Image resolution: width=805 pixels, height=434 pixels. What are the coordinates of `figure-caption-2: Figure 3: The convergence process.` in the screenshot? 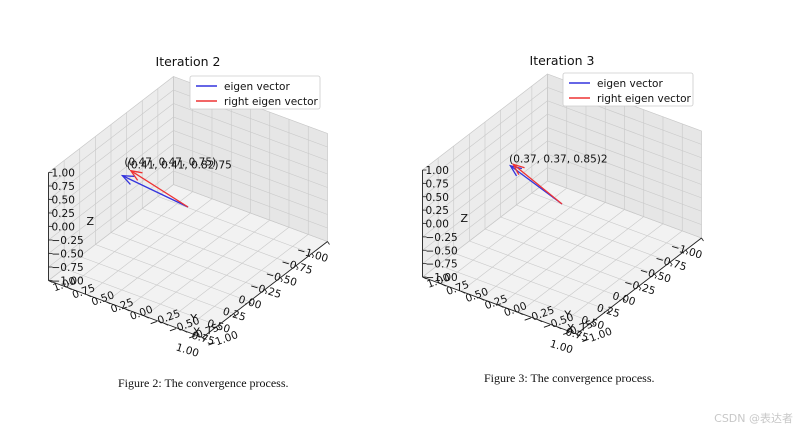 It's located at (569, 378).